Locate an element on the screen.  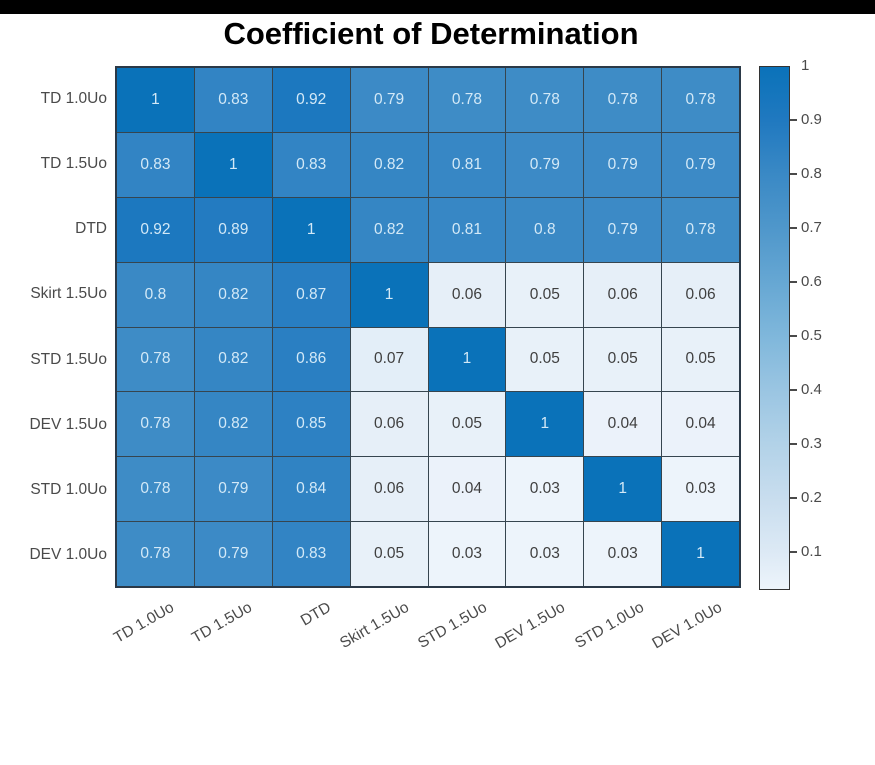
colorbar-tick-label: 0.6 is located at coordinates (811, 282).